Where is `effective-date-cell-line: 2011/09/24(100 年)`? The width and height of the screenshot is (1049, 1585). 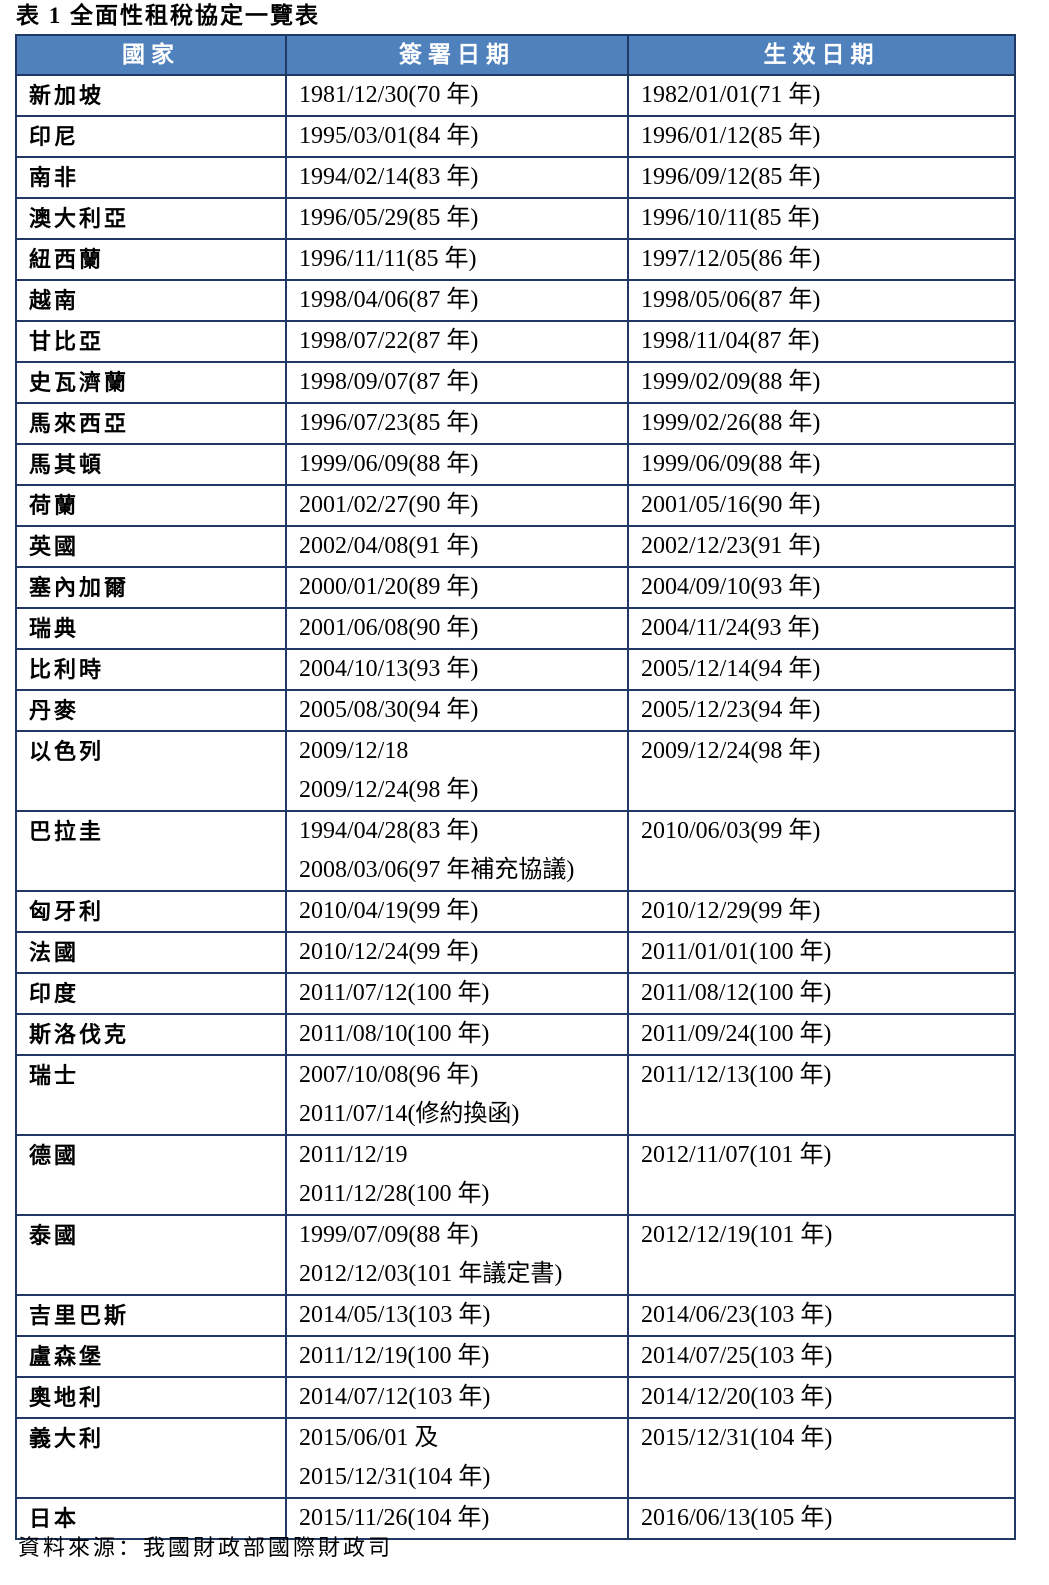 effective-date-cell-line: 2011/09/24(100 年) is located at coordinates (736, 1034).